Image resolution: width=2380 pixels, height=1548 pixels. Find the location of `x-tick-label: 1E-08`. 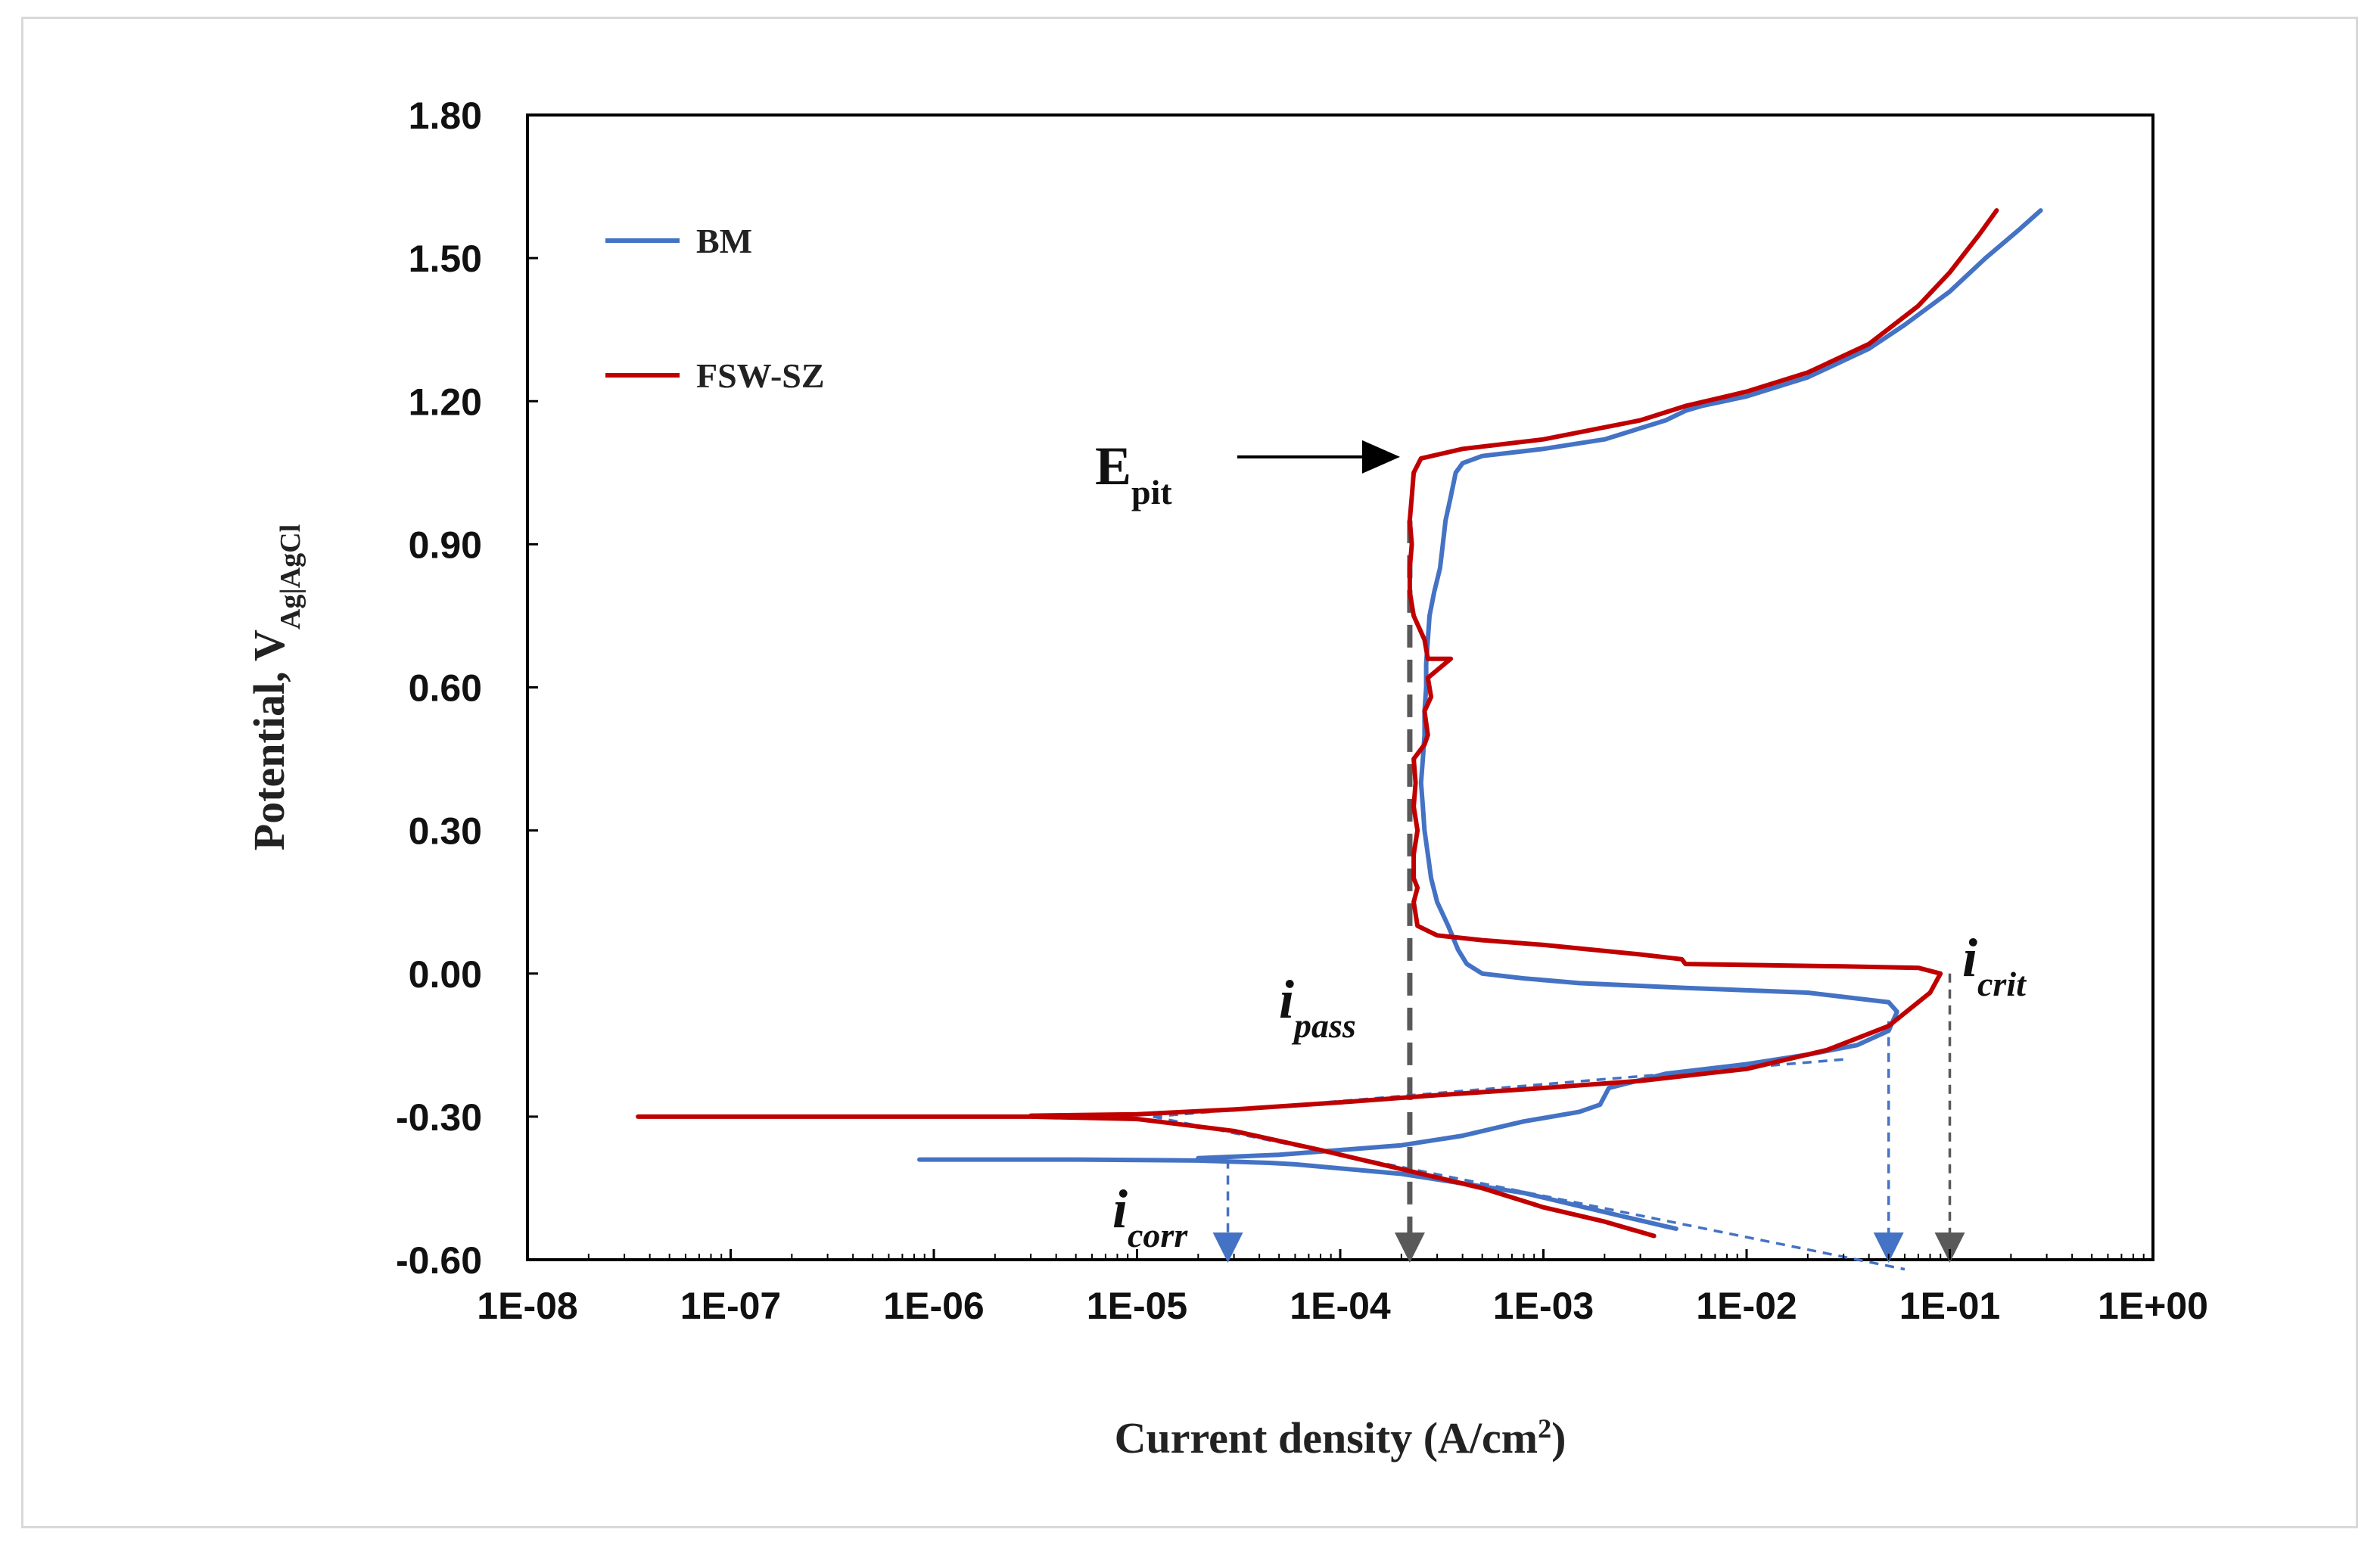

x-tick-label: 1E-08 is located at coordinates (527, 1306).